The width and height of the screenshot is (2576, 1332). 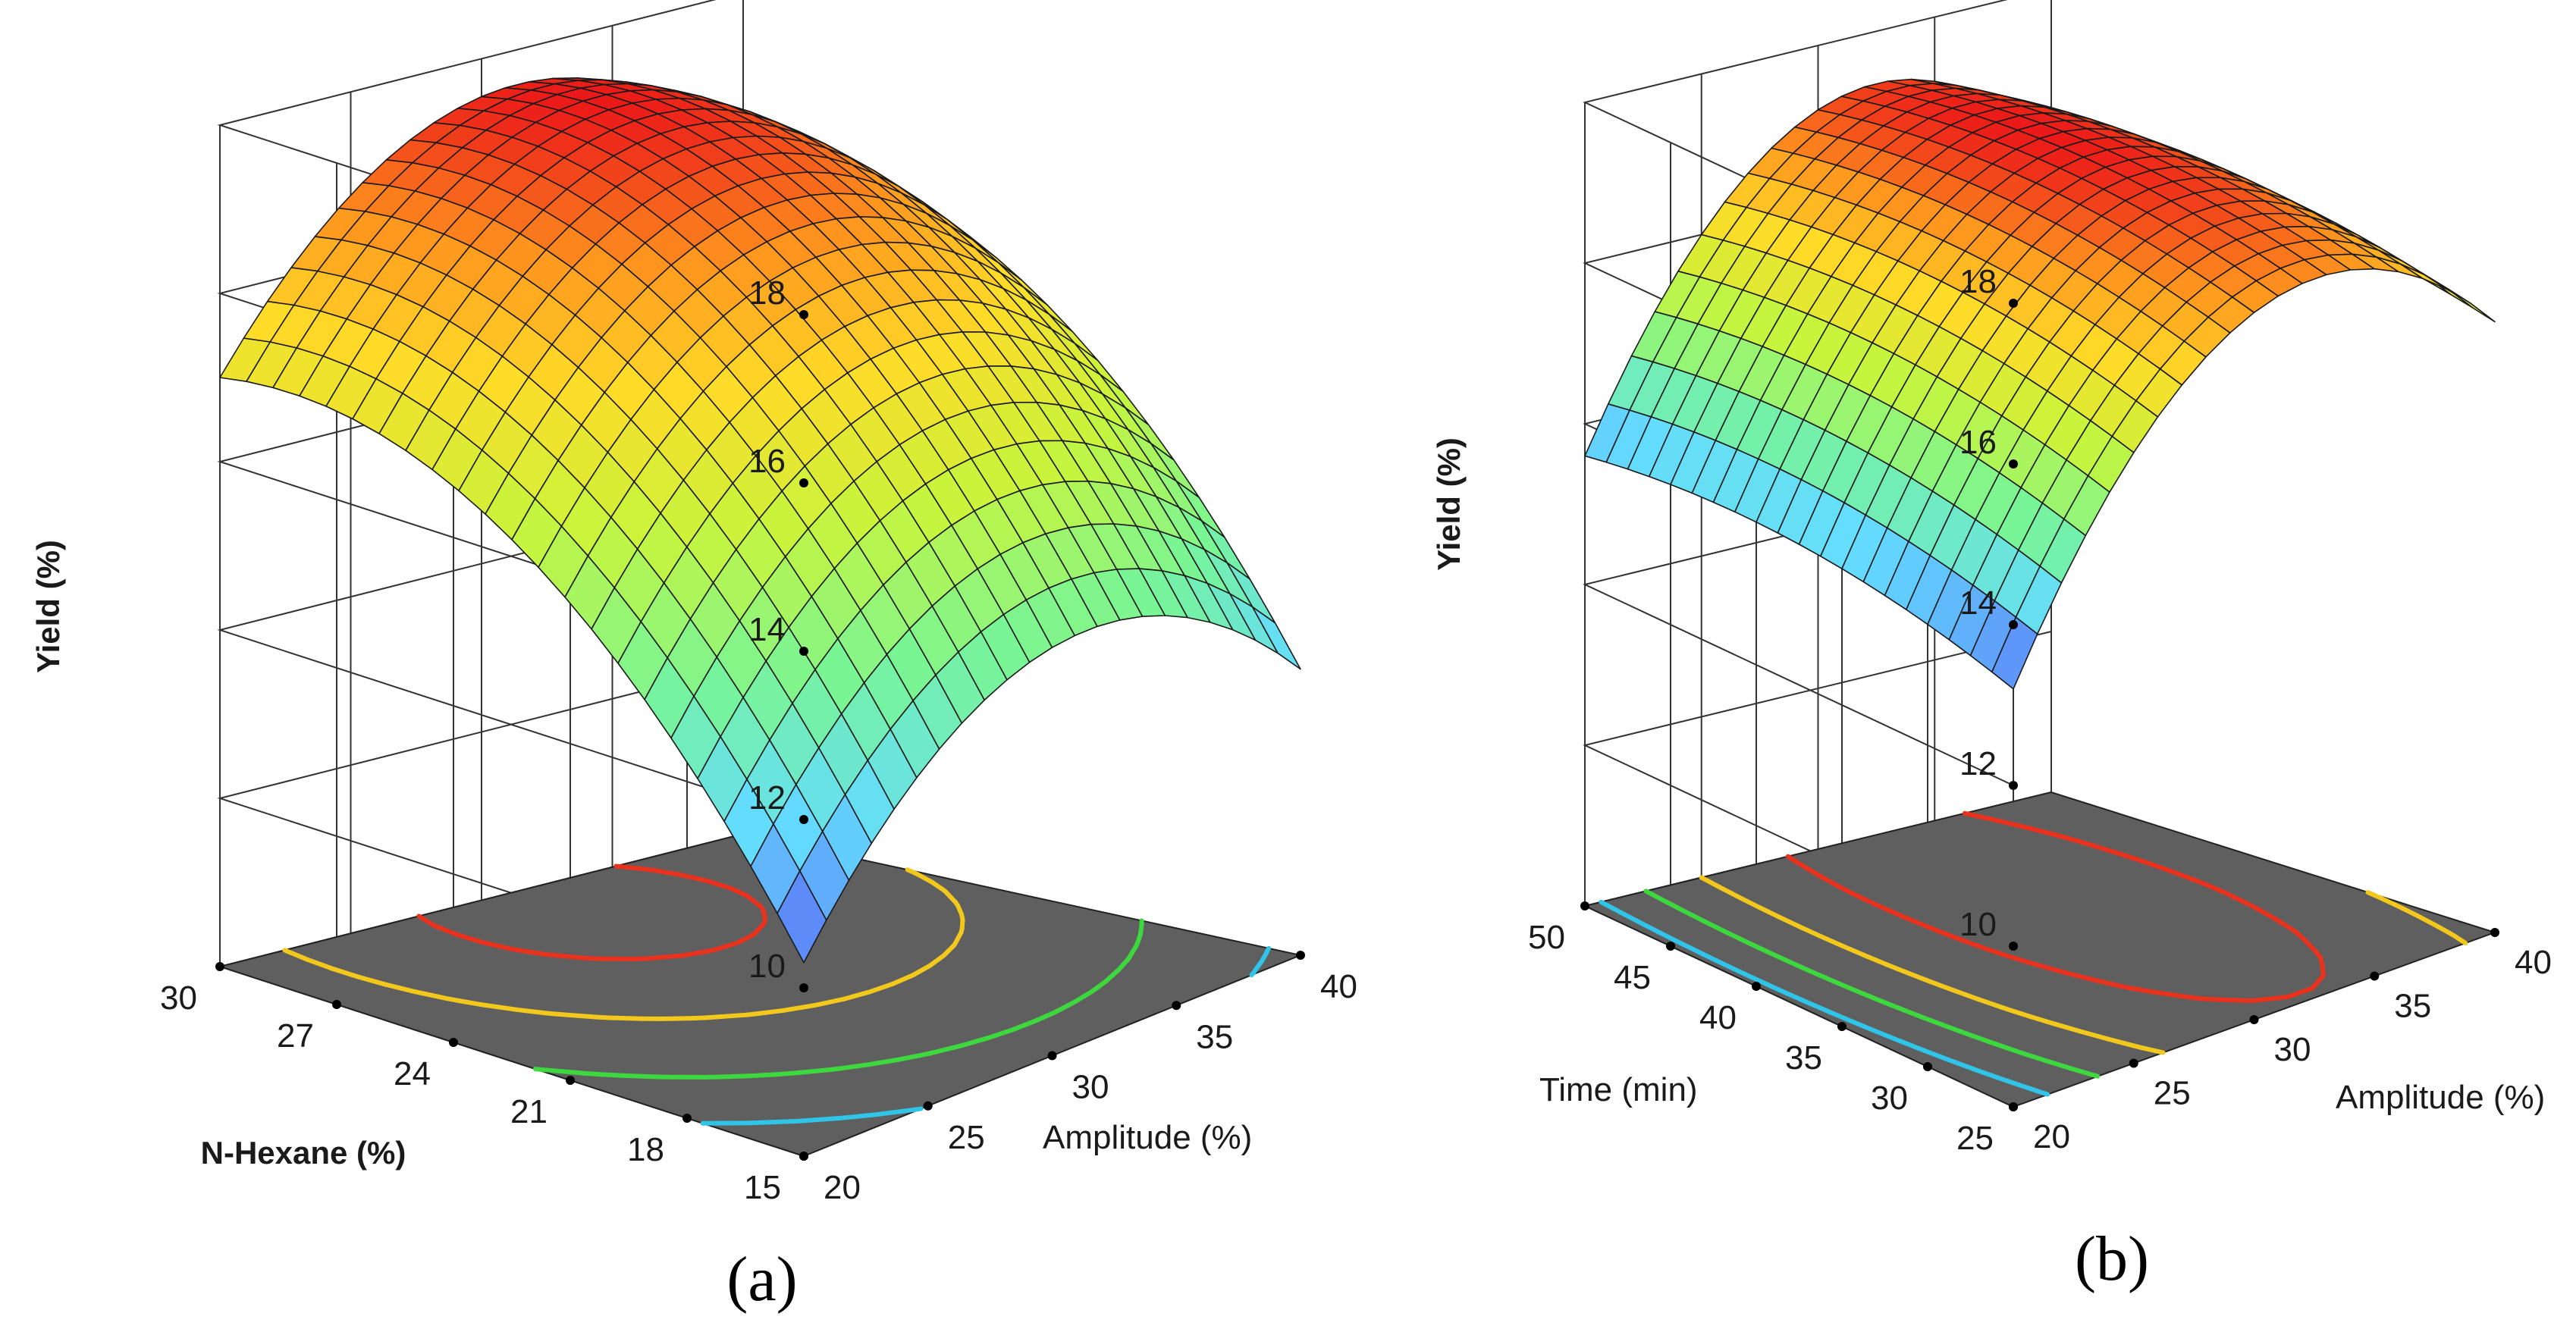 I want to click on x-tick-label: 20, so click(x=842, y=1187).